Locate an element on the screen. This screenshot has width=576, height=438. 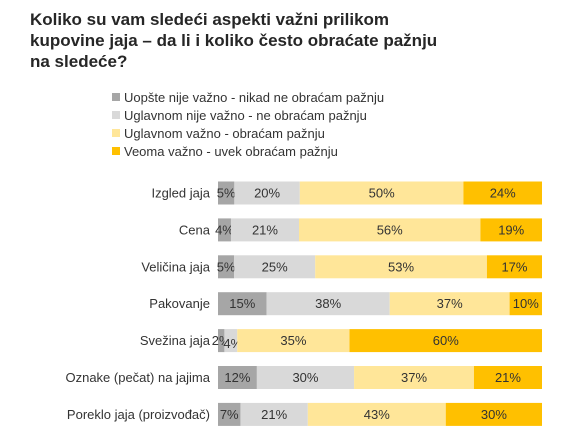
legend-item: Uglavnom važno - obraćam pažnju is located at coordinates (248, 133).